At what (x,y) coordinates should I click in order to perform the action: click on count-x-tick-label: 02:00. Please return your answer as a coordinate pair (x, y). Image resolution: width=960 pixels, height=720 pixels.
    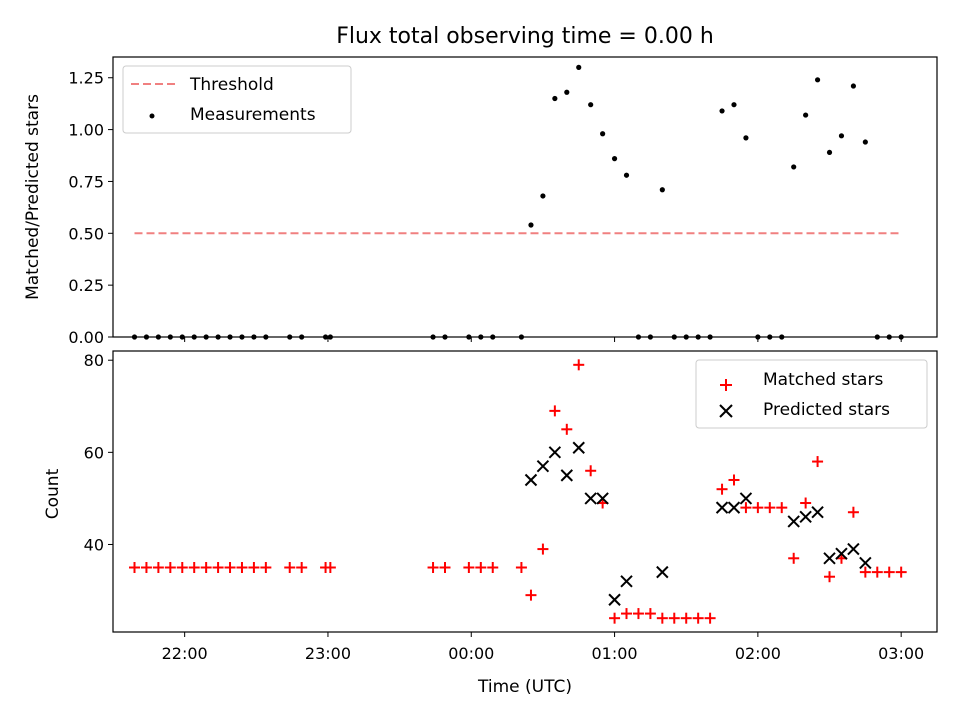
    Looking at the image, I should click on (758, 653).